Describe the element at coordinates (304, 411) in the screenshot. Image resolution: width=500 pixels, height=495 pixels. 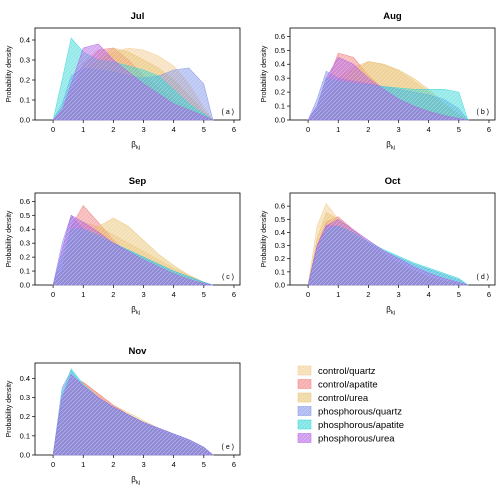
I see `legend-hatch-phosphorous-quartz` at that location.